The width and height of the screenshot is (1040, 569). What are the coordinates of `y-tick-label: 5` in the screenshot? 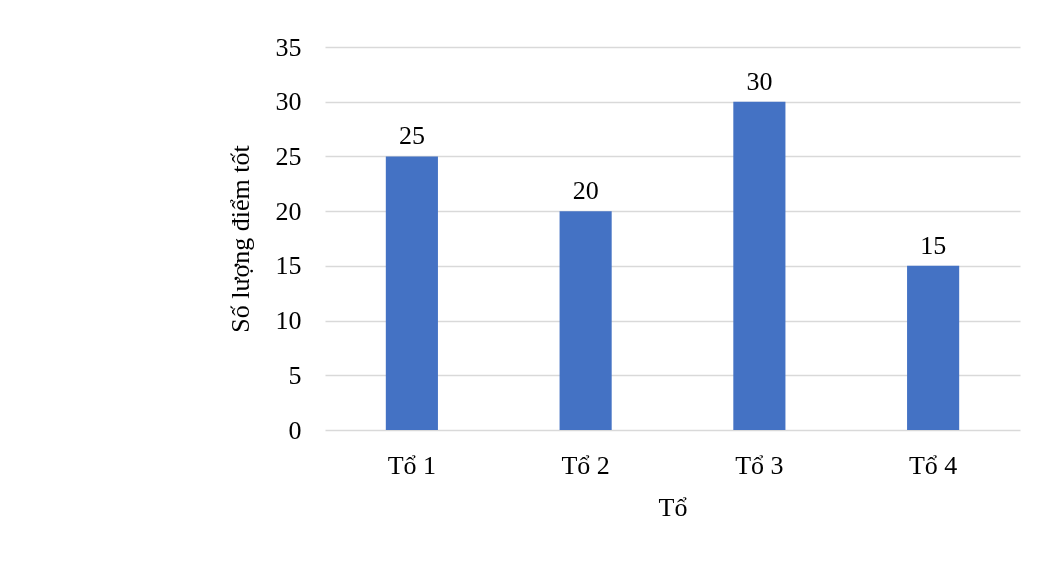 It's located at (295, 375).